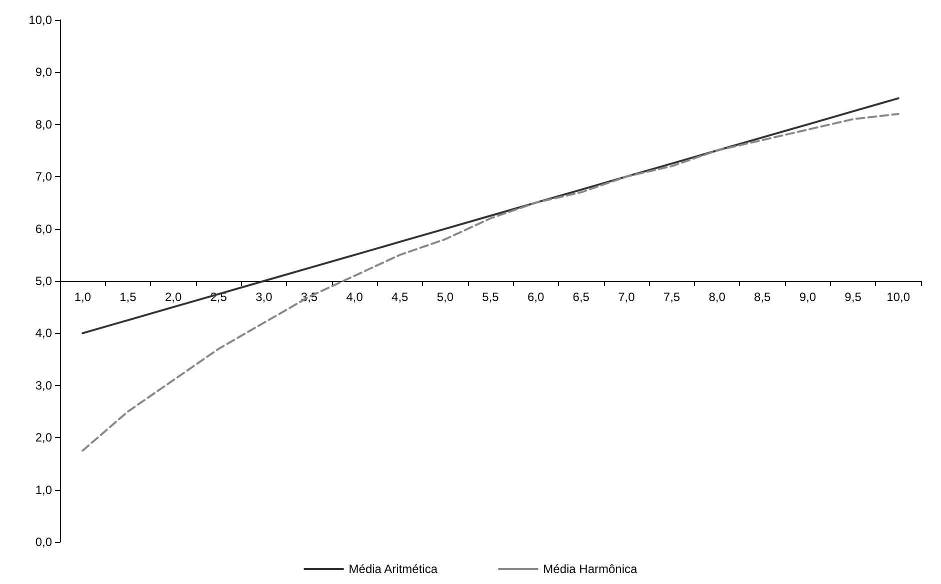 The image size is (941, 584). What do you see at coordinates (43, 385) in the screenshot?
I see `y-tick-label: 3,0` at bounding box center [43, 385].